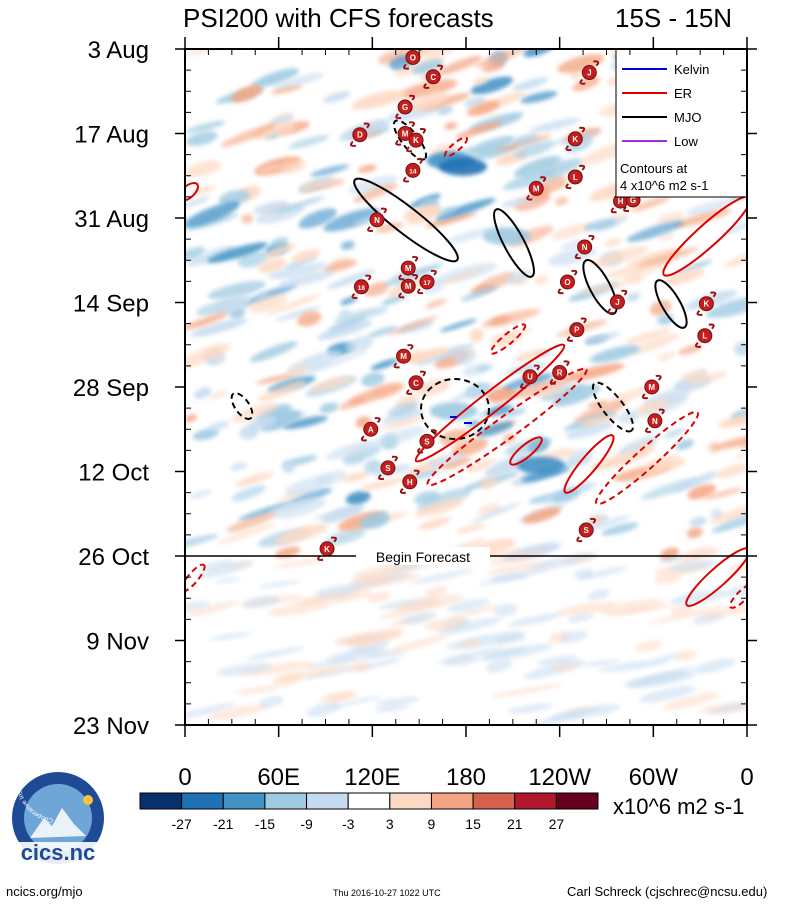 Image resolution: width=809 pixels, height=907 pixels. Describe the element at coordinates (372, 777) in the screenshot. I see `x-tick-label: 120E` at that location.